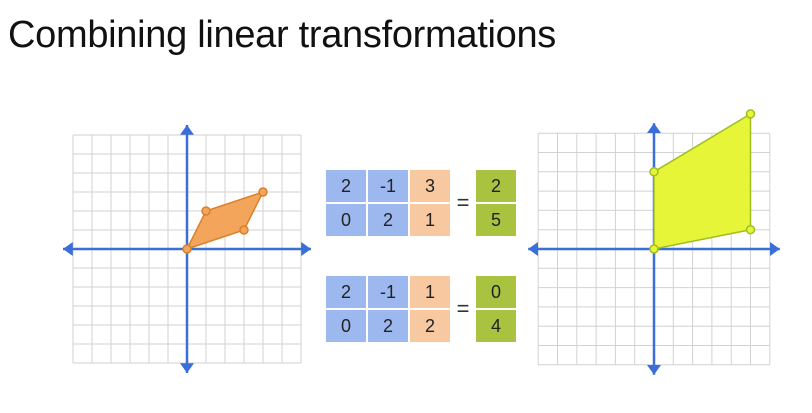 The height and width of the screenshot is (413, 812). I want to click on result-cell: 5, so click(496, 220).